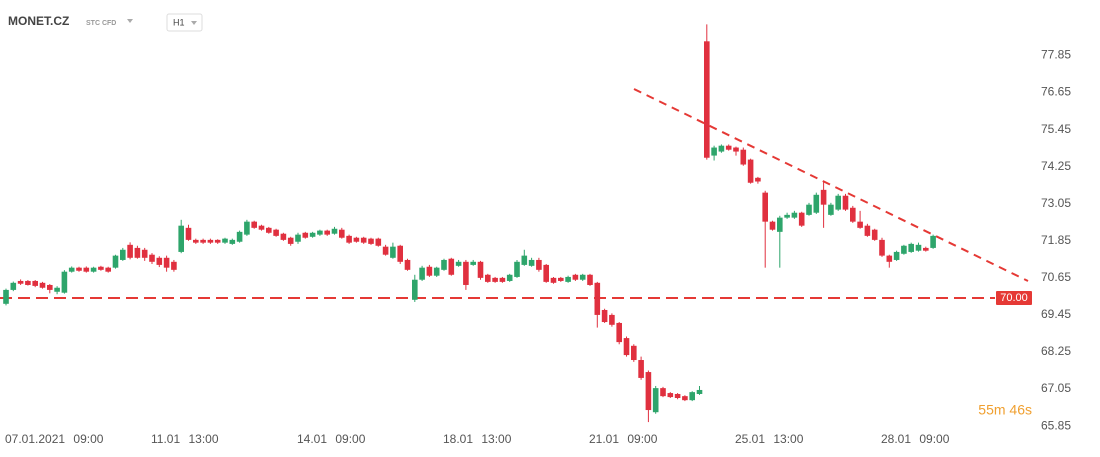 The image size is (1100, 457). What do you see at coordinates (1005, 410) in the screenshot?
I see `countdown: 55m 46s` at bounding box center [1005, 410].